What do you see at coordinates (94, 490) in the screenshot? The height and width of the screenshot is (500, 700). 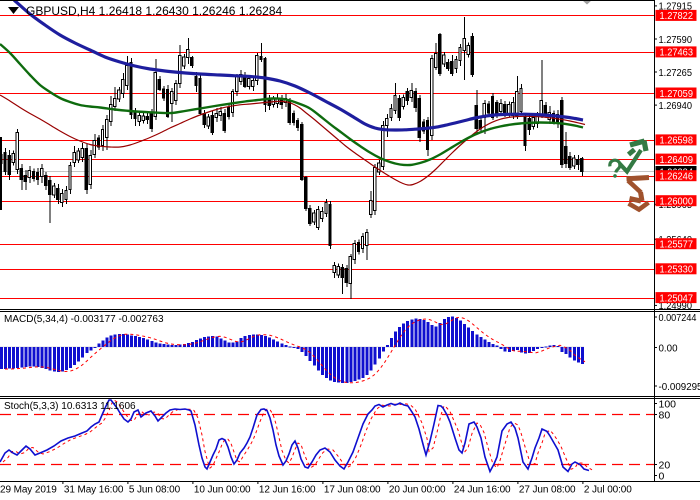 I see `svg-text: 31 May 16:00` at bounding box center [94, 490].